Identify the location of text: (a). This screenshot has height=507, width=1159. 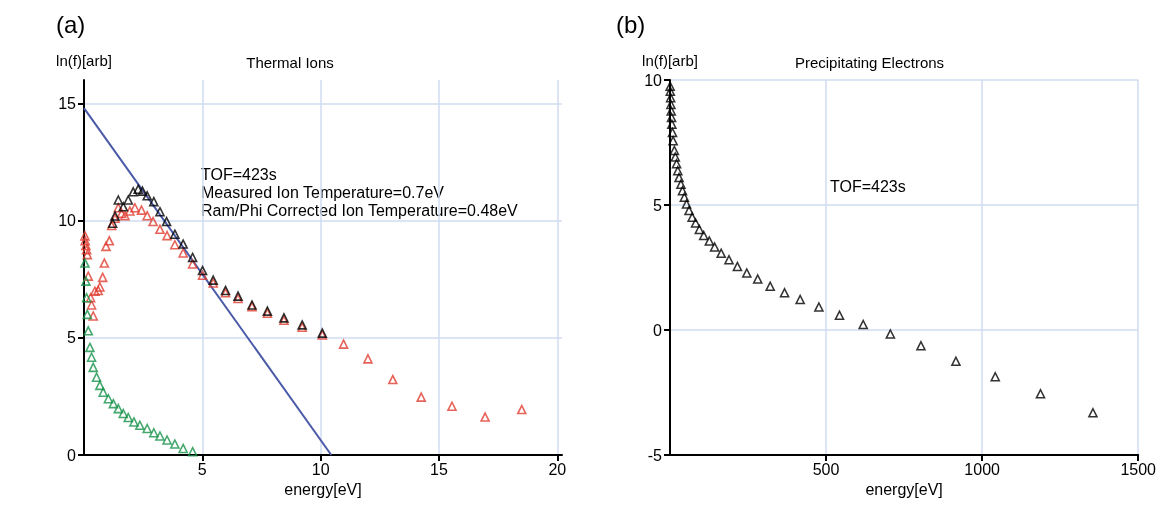
(71, 24).